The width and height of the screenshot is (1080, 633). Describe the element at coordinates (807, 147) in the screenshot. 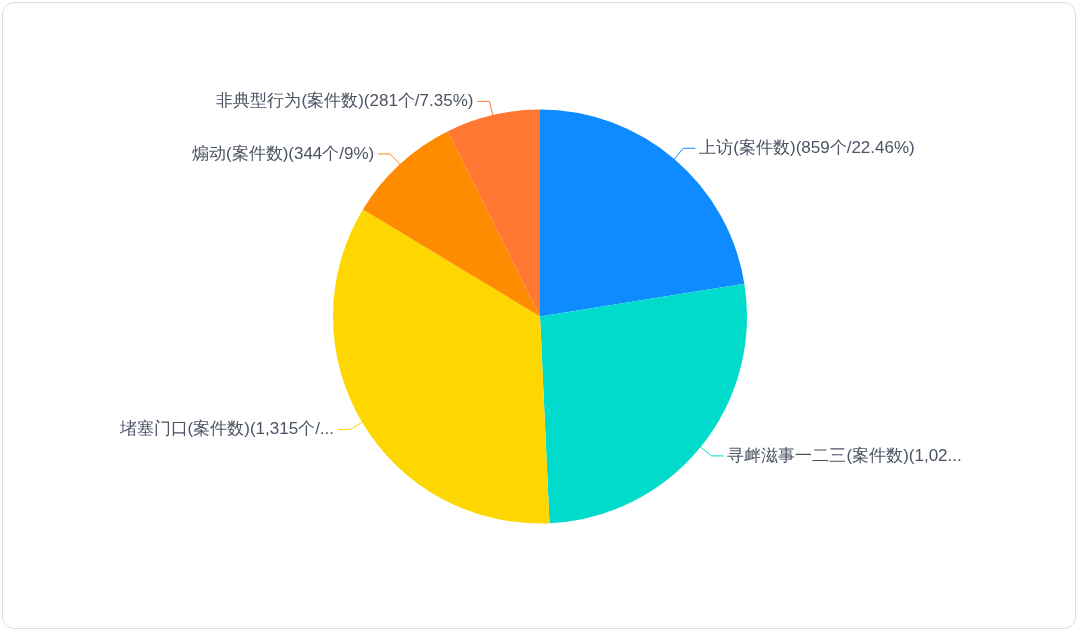

I see `slice-label: 上访(案件数)(859个/22.46%)` at that location.